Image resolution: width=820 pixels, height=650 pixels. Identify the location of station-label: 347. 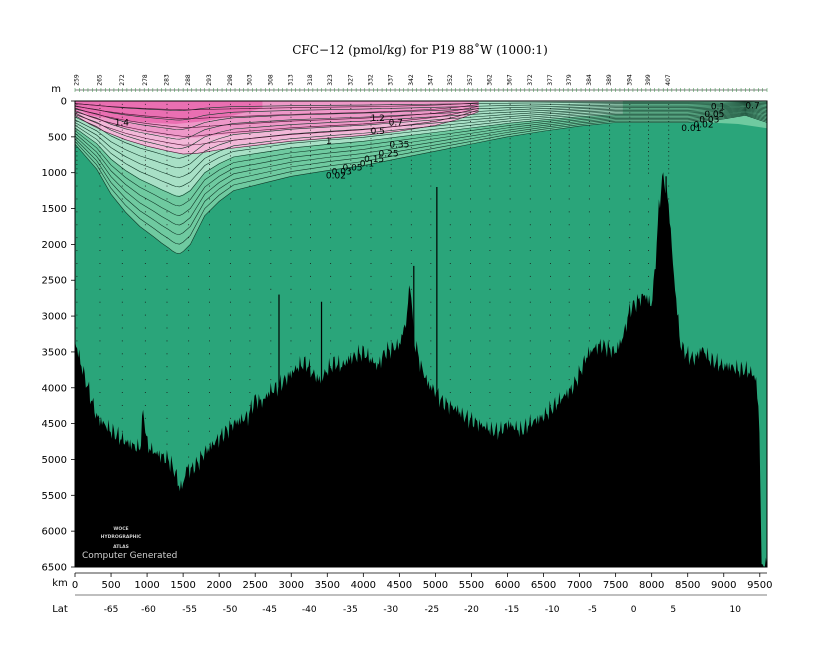
(430, 80).